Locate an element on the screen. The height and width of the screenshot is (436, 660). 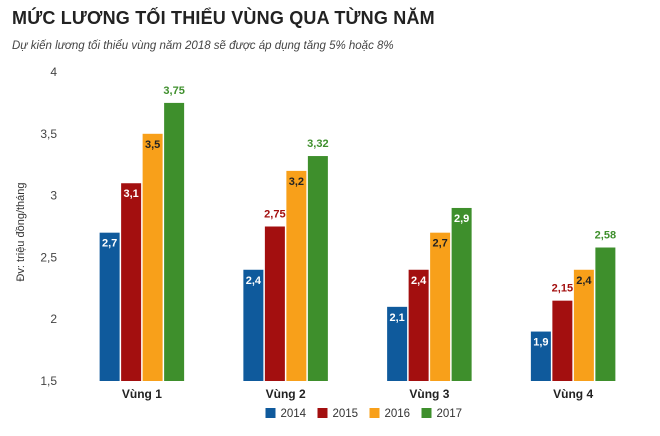
x-category-label: Vùng 3 is located at coordinates (429, 394).